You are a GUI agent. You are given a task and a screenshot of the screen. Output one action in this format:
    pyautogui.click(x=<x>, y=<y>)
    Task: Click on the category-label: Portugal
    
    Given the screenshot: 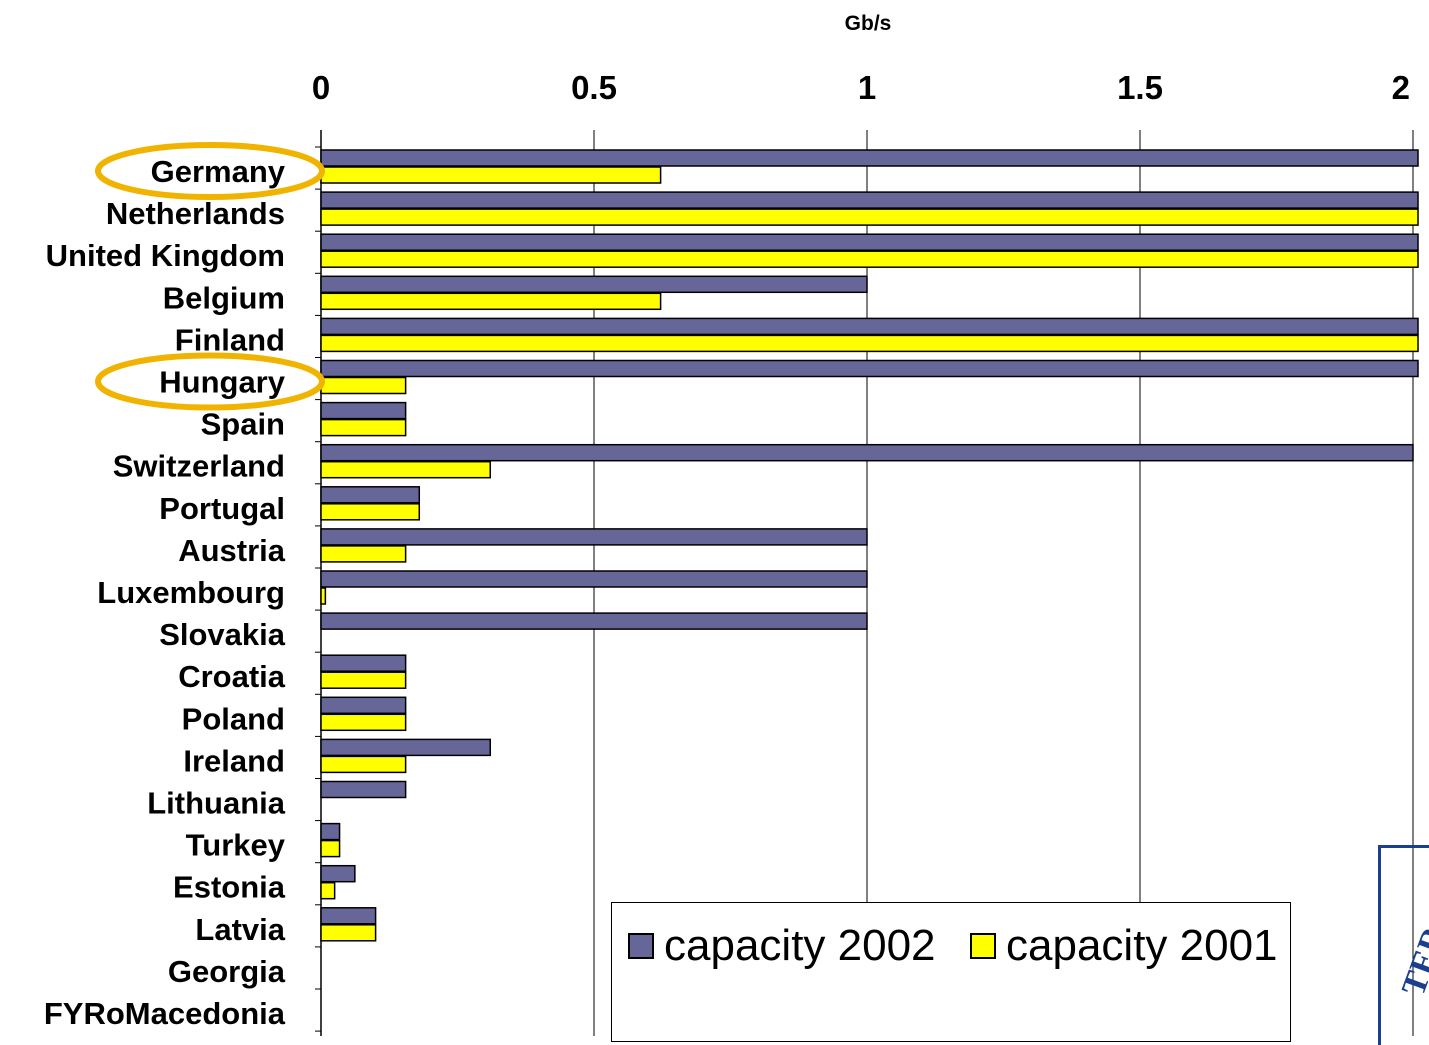 What is the action you would take?
    pyautogui.click(x=222, y=508)
    